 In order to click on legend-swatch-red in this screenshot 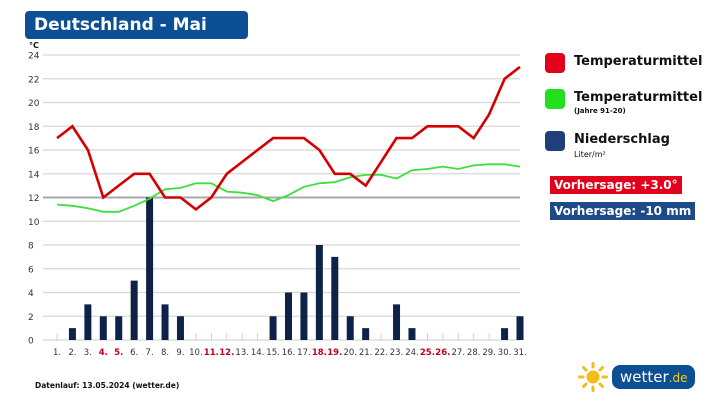, I will do `click(555, 63)`.